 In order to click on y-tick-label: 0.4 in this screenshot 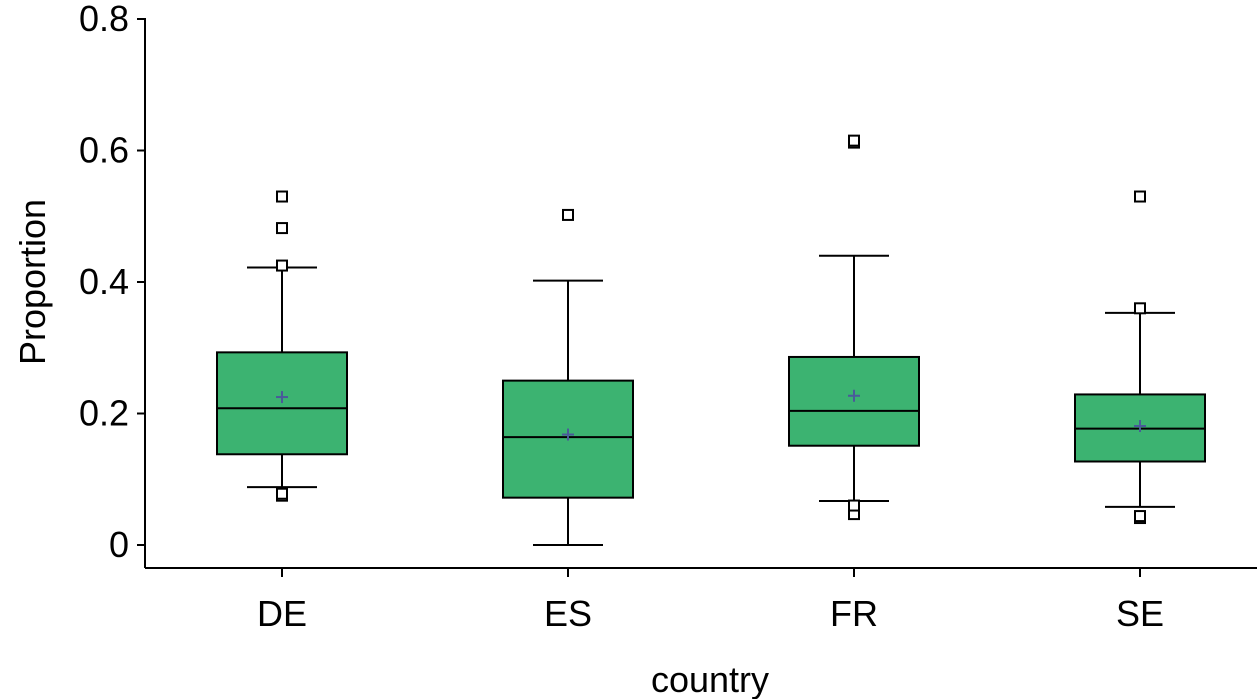, I will do `click(104, 281)`.